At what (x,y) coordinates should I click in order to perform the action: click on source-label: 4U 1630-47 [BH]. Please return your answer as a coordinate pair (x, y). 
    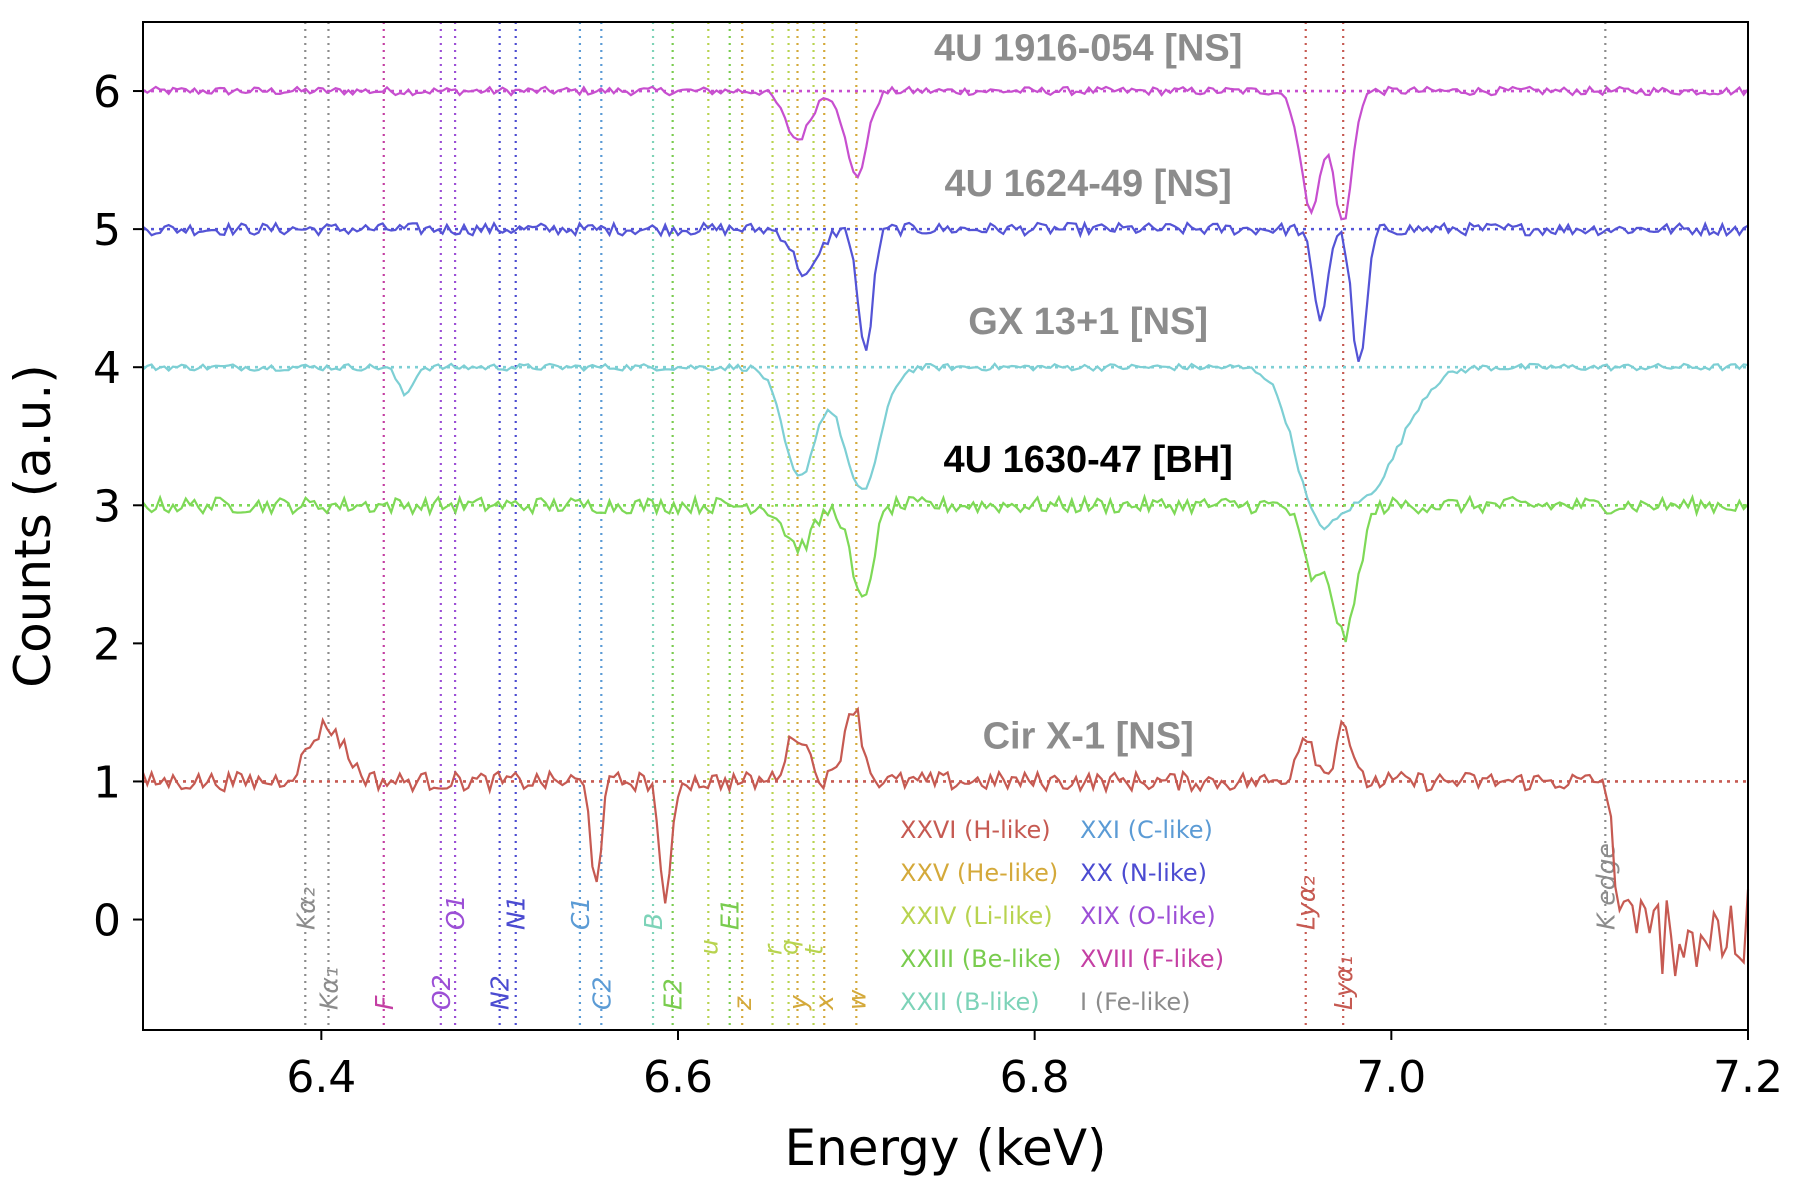
    Looking at the image, I should click on (1087, 460).